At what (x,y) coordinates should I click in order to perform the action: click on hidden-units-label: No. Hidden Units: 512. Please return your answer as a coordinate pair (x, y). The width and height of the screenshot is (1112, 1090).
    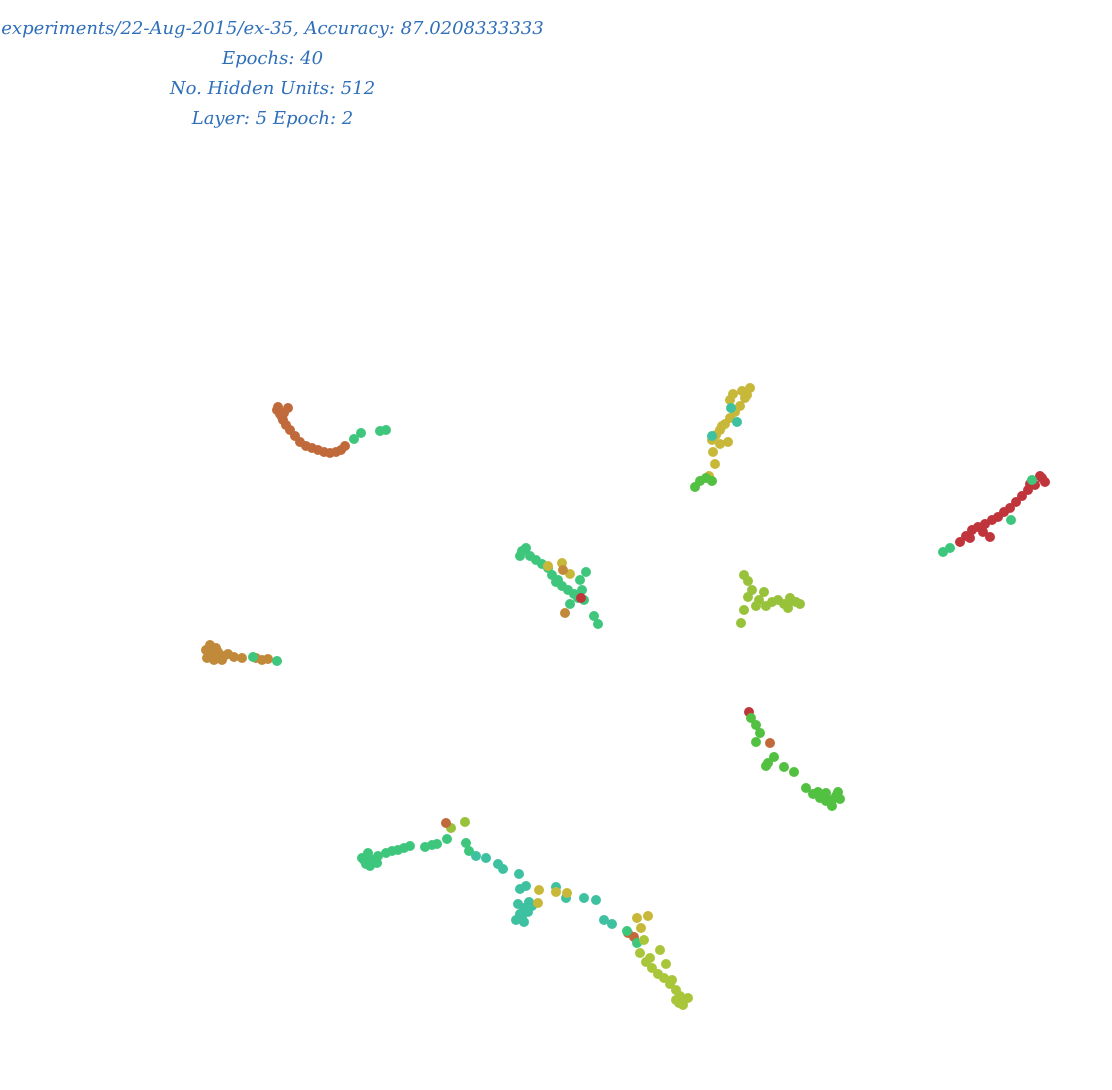
    Looking at the image, I should click on (272, 88).